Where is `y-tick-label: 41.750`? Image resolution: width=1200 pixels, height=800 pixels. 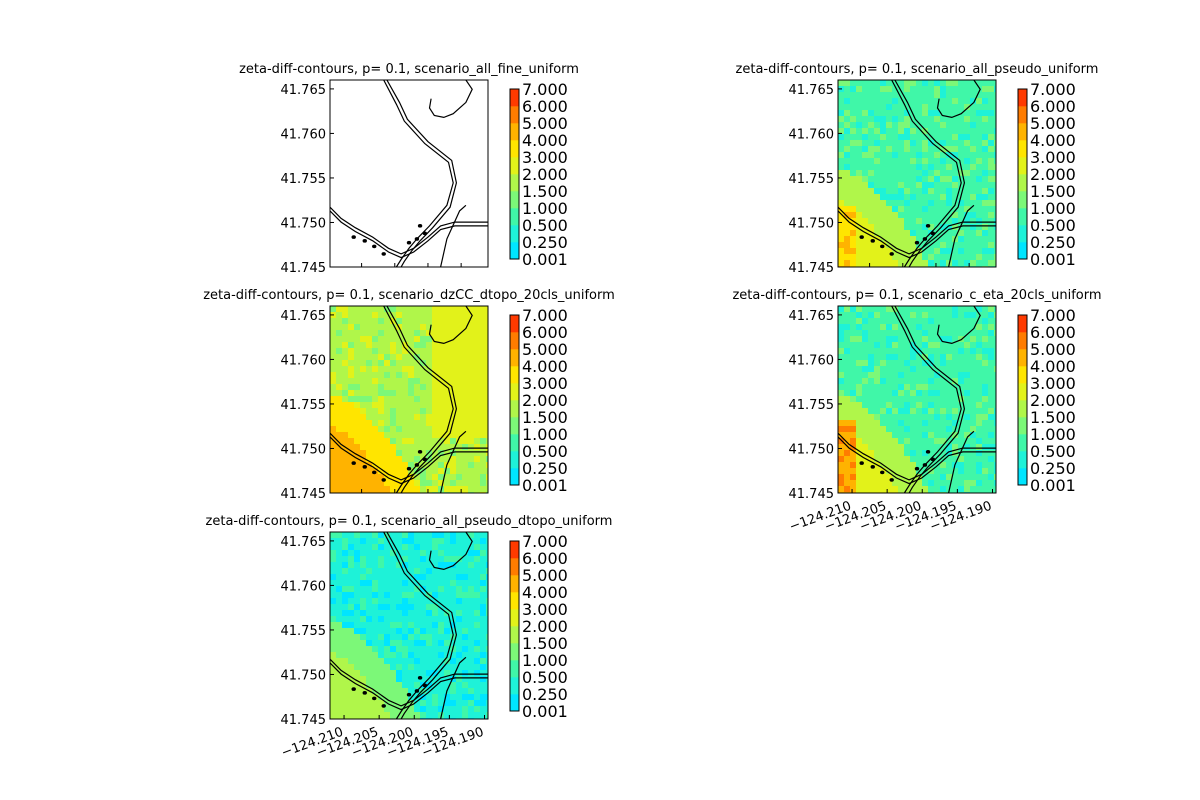
y-tick-label: 41.750 is located at coordinates (812, 223).